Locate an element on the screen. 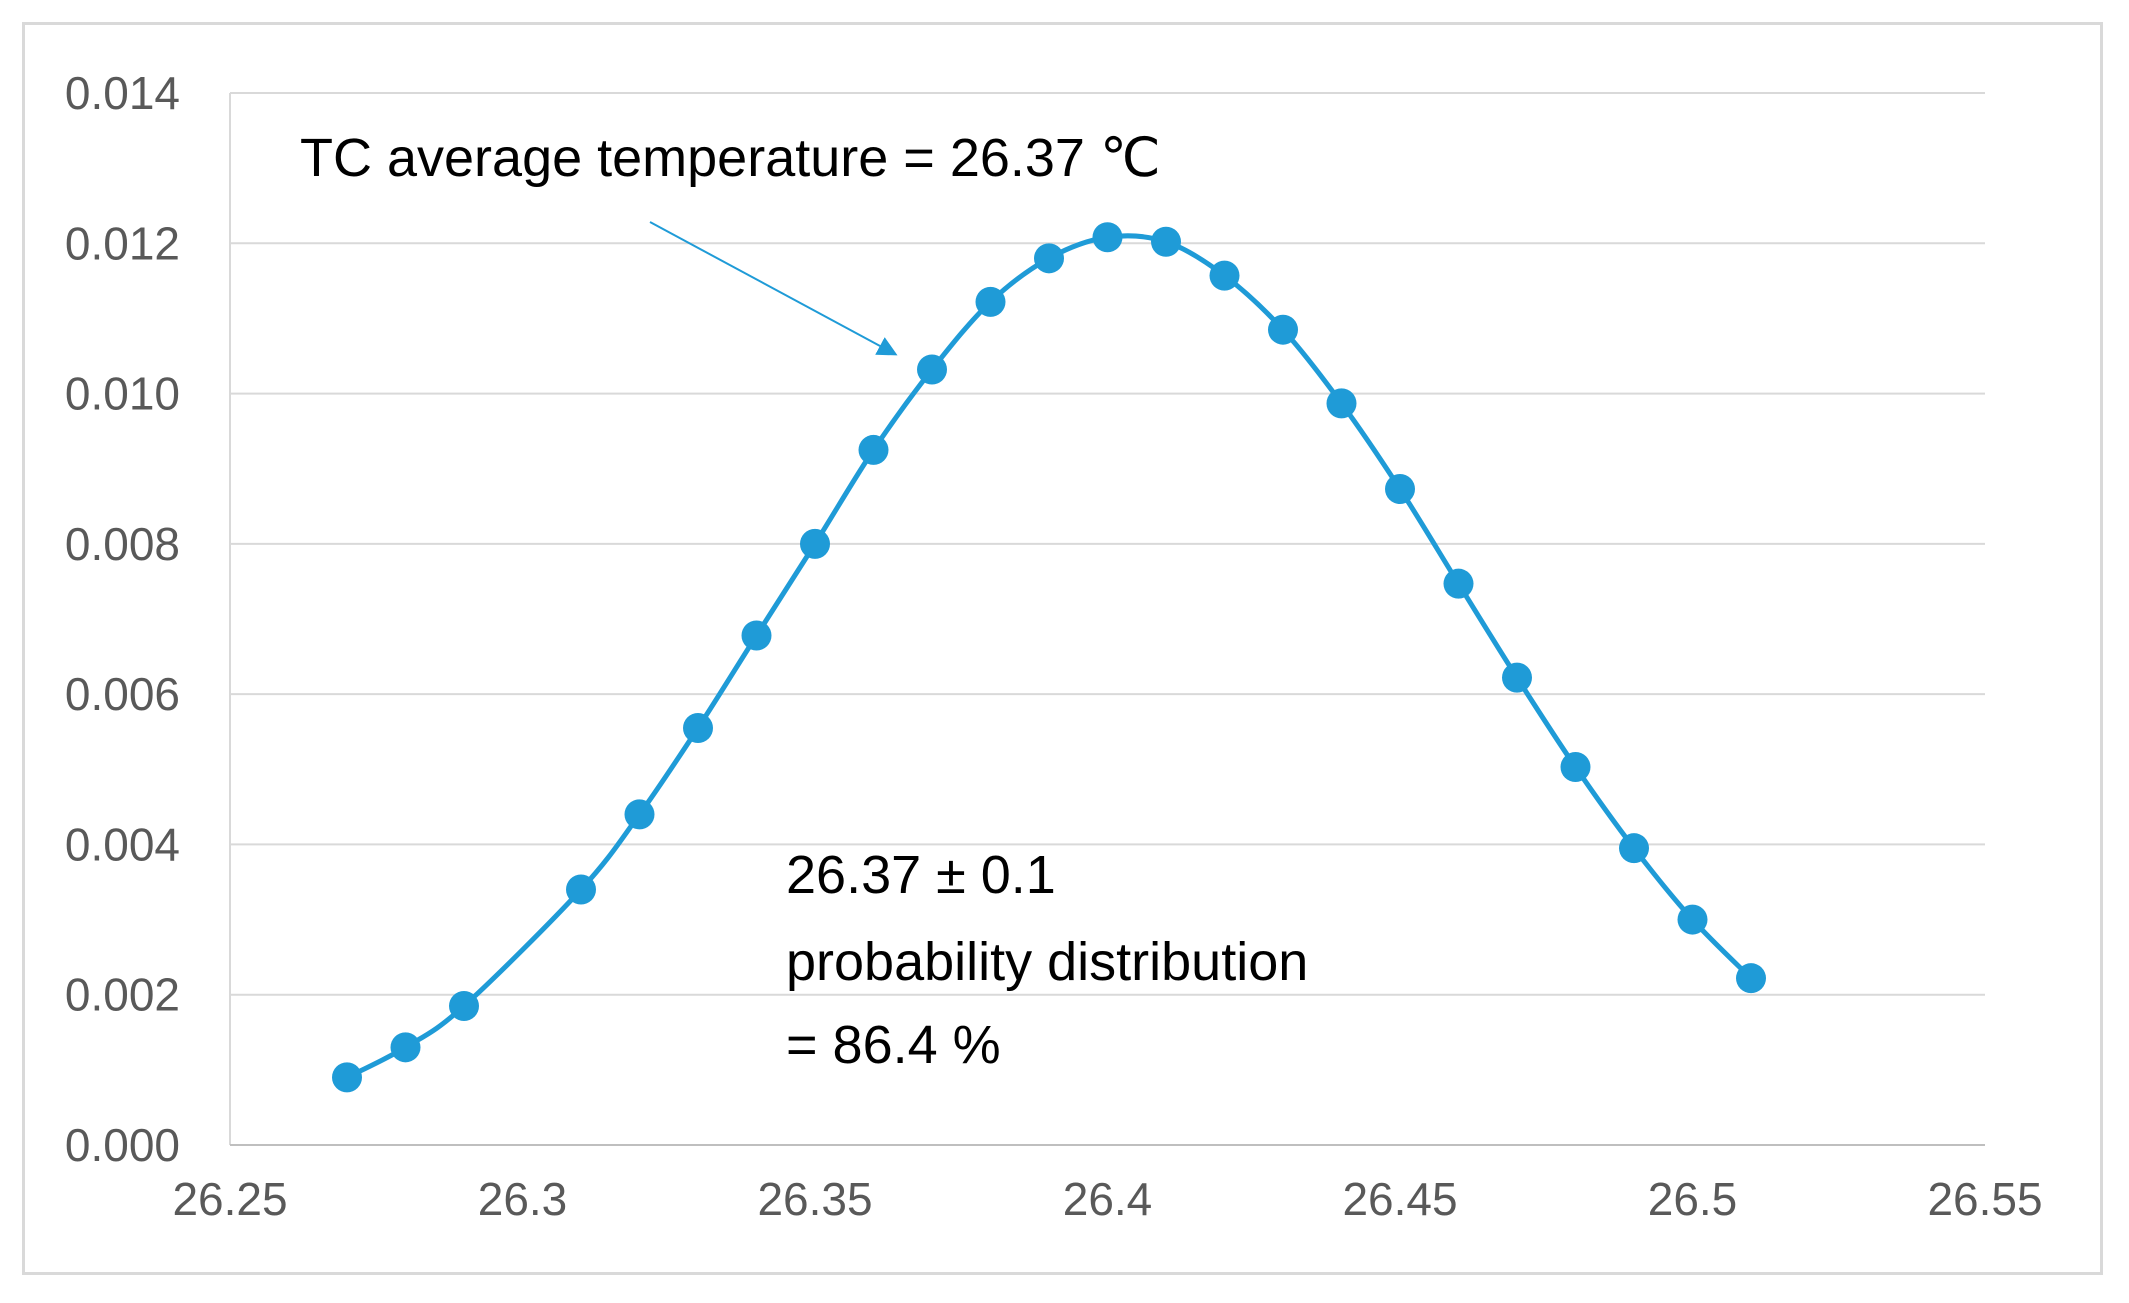  annotation-average-temperature: TC average temperature = 26.37 ℃ is located at coordinates (730, 158).